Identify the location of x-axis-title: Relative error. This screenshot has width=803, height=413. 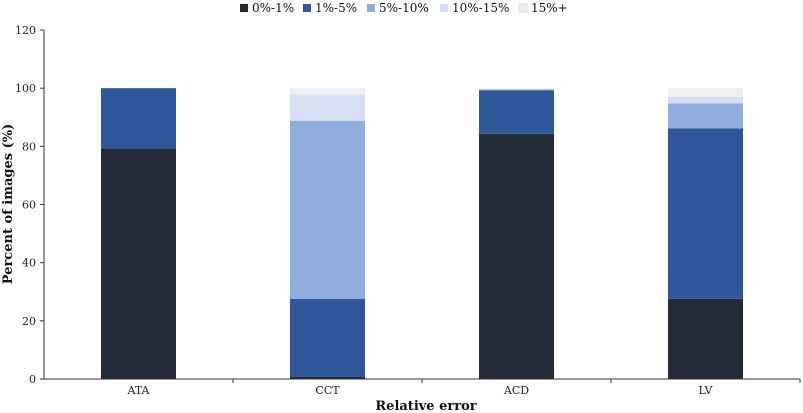
(425, 406).